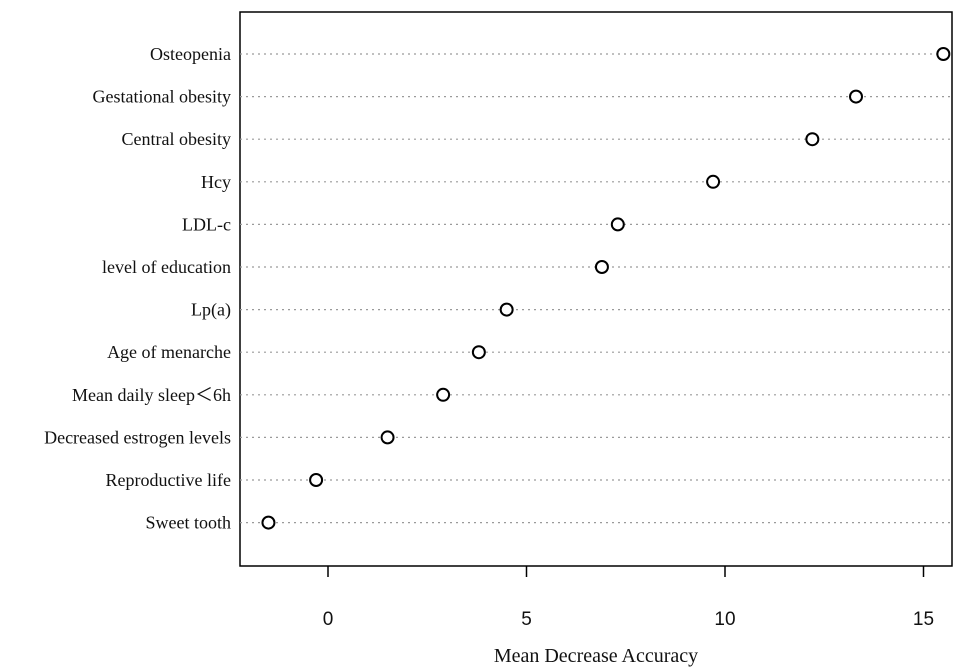 The image size is (954, 669). What do you see at coordinates (923, 619) in the screenshot?
I see `x-tick-label: 15` at bounding box center [923, 619].